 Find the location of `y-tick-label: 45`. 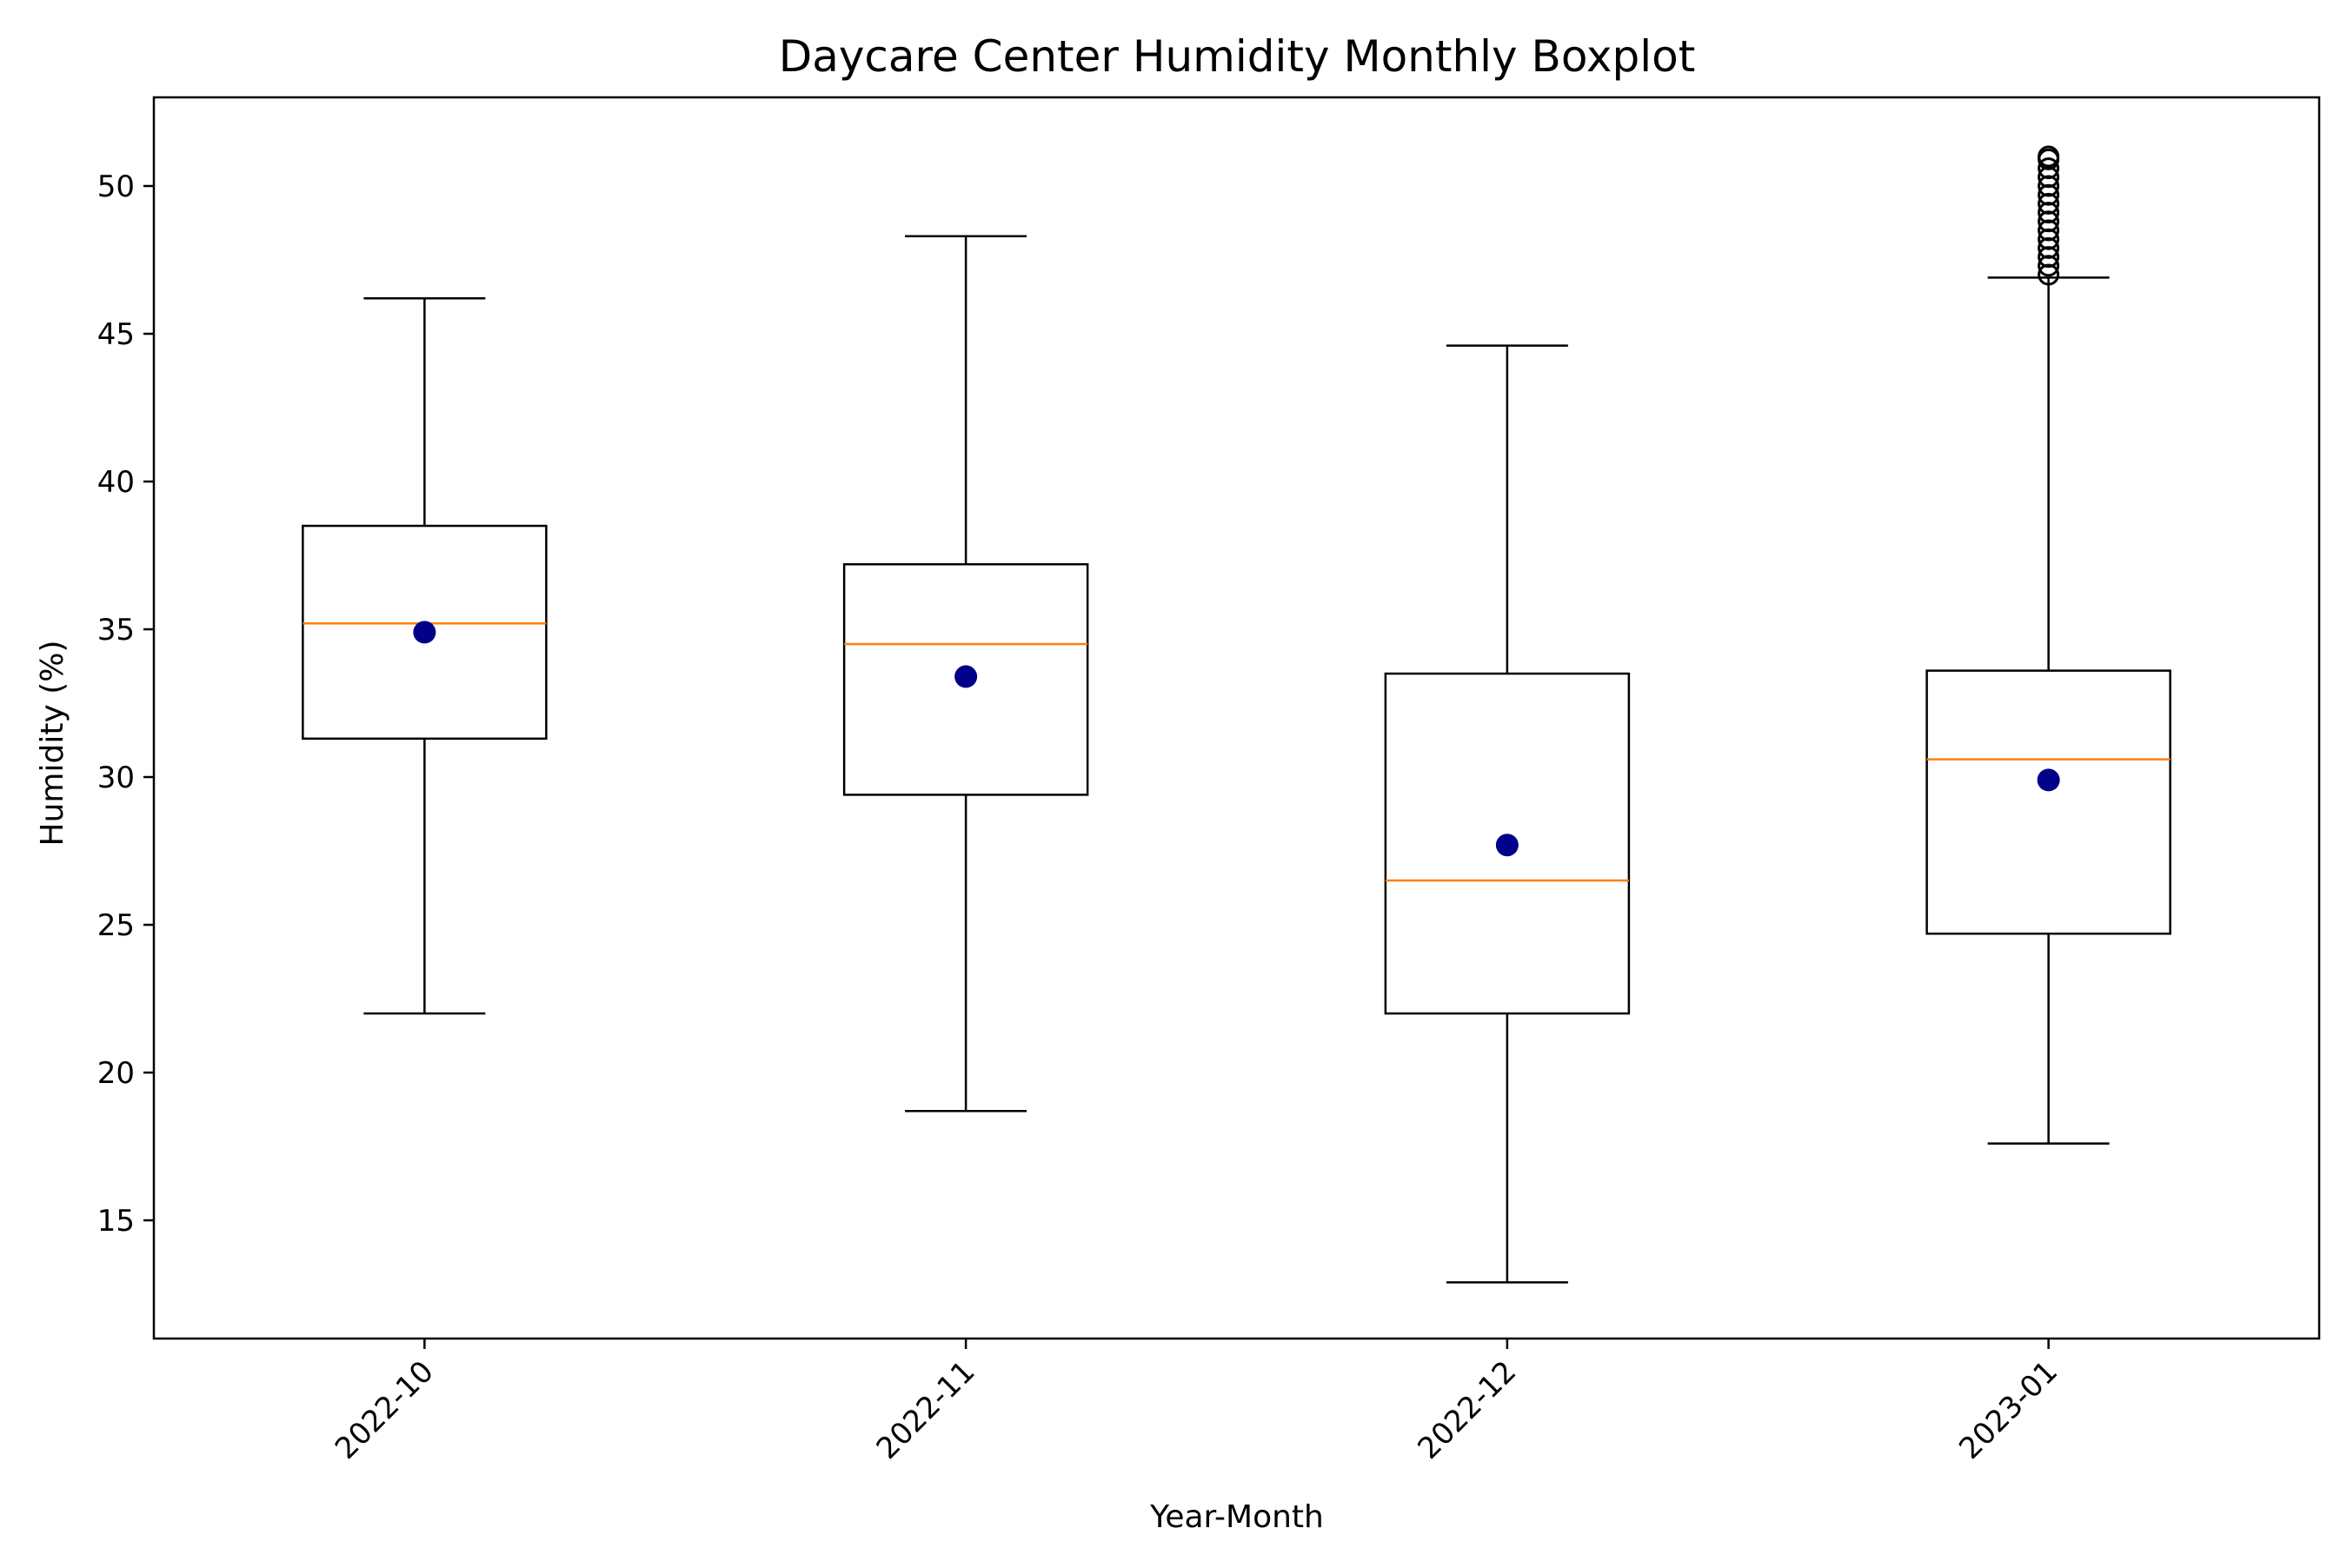

y-tick-label: 45 is located at coordinates (116, 334).